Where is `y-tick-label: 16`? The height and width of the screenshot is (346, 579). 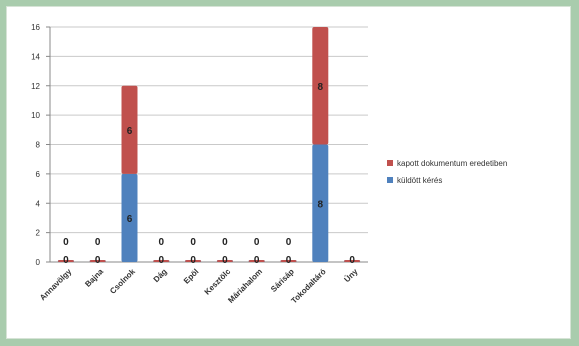 y-tick-label: 16 is located at coordinates (35, 27).